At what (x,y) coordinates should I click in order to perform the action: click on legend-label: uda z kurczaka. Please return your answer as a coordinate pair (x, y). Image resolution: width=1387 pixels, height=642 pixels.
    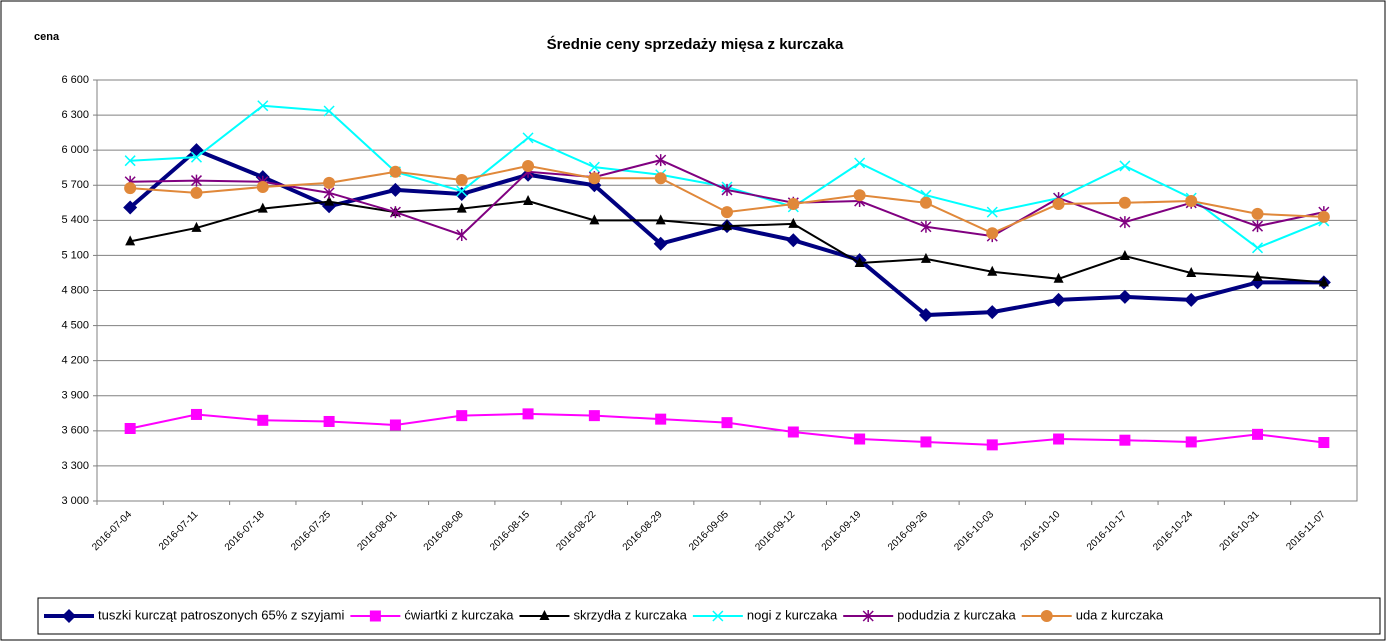
    Looking at the image, I should click on (1120, 614).